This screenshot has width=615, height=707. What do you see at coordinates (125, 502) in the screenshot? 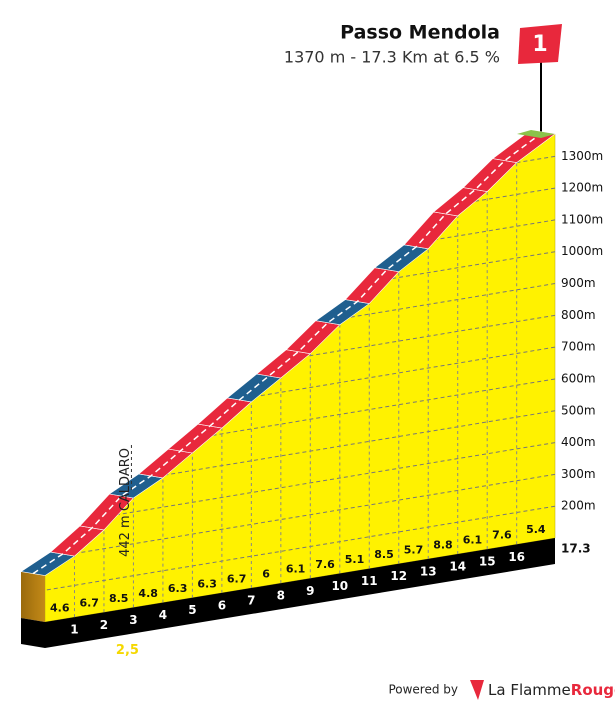
I see `annotation: 442 m CALDARO` at bounding box center [125, 502].